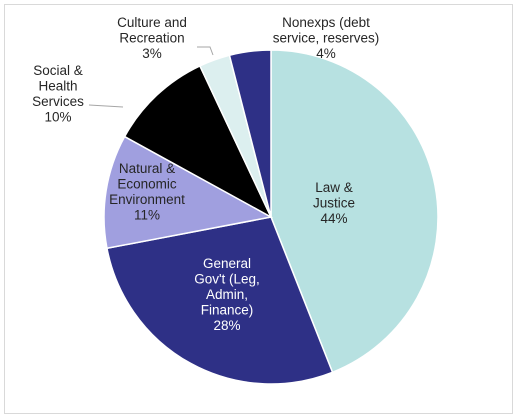 The width and height of the screenshot is (520, 419). I want to click on slice-label-culture-and-recreation: Culture and Recreation 3%, so click(152, 38).